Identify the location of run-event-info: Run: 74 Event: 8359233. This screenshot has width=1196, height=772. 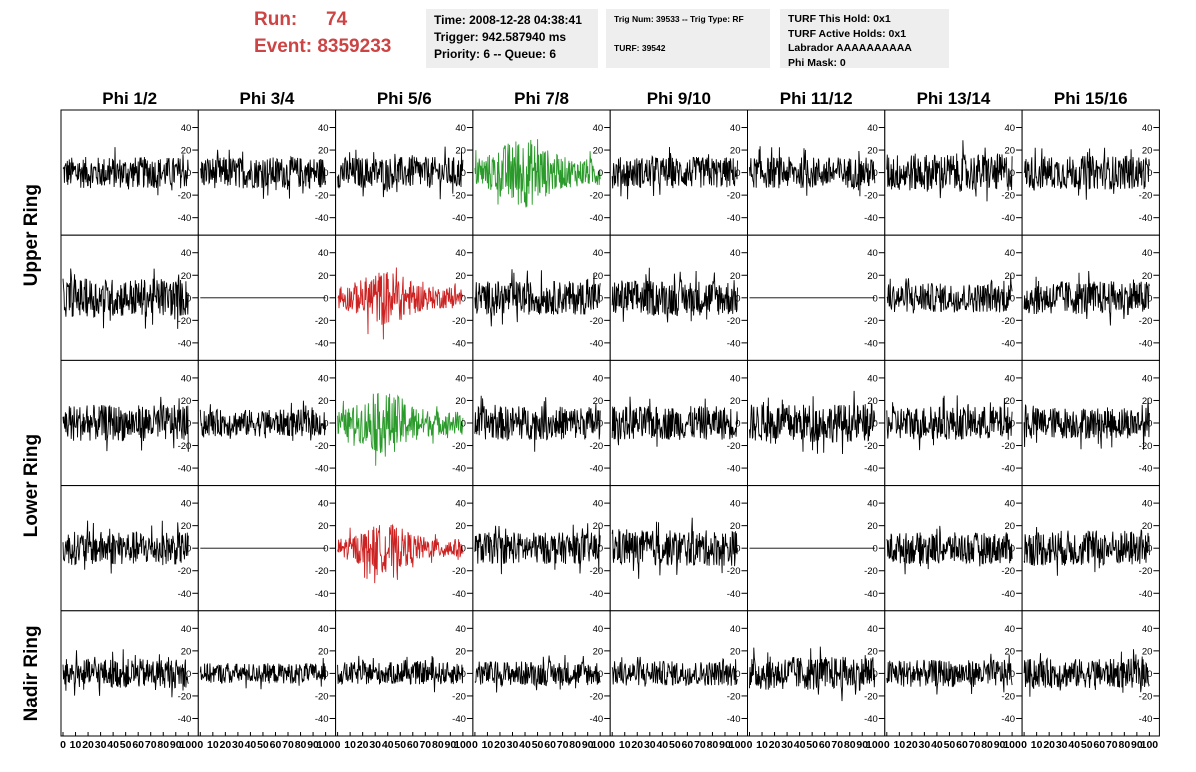
(322, 33).